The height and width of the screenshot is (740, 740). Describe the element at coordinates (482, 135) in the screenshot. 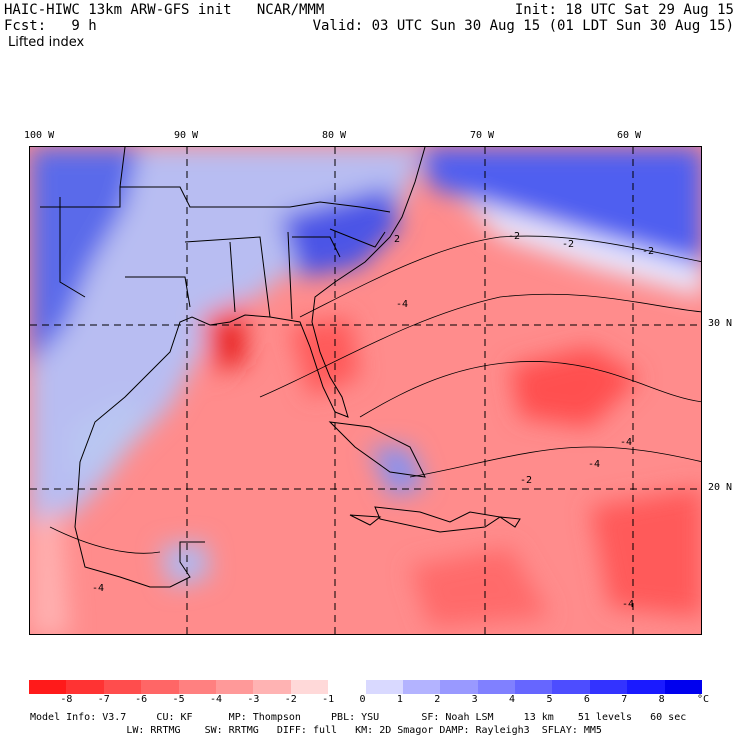

I see `lon-label-70w: 70 W` at that location.